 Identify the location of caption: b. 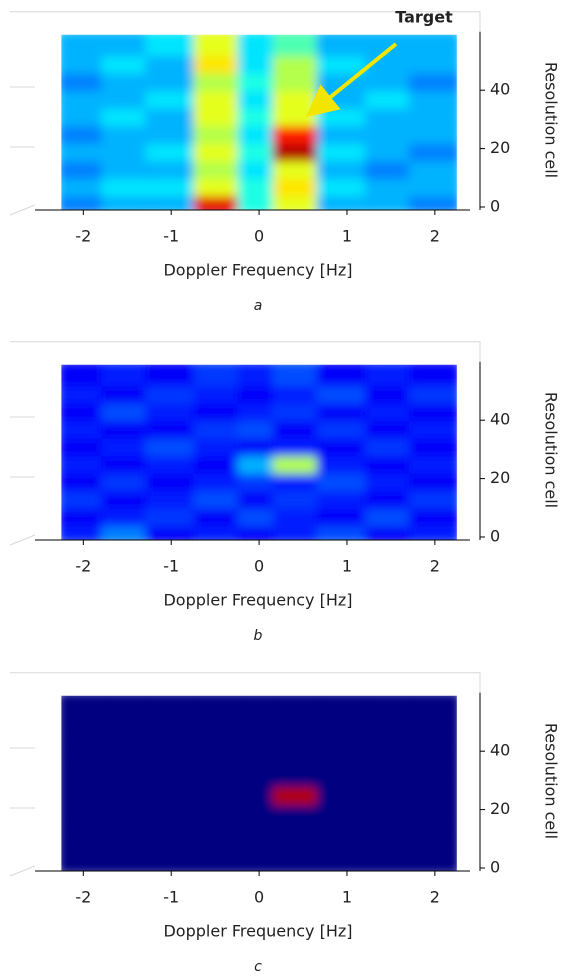
(258, 636).